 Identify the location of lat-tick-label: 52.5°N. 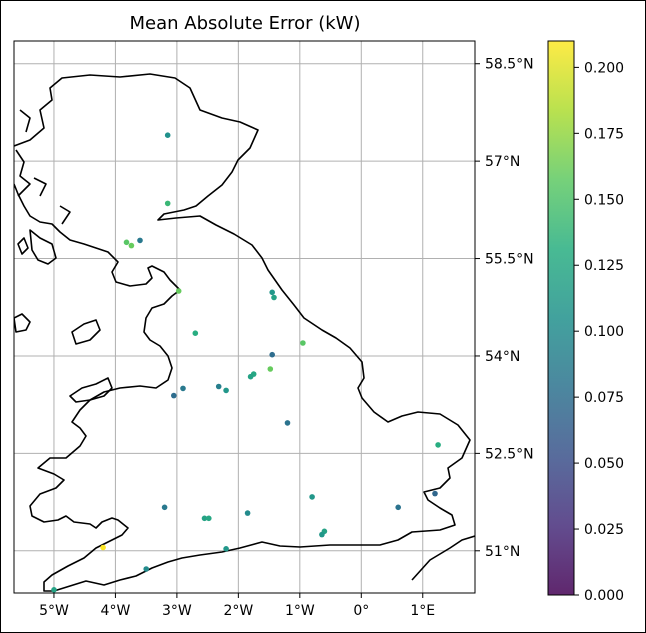
(509, 454).